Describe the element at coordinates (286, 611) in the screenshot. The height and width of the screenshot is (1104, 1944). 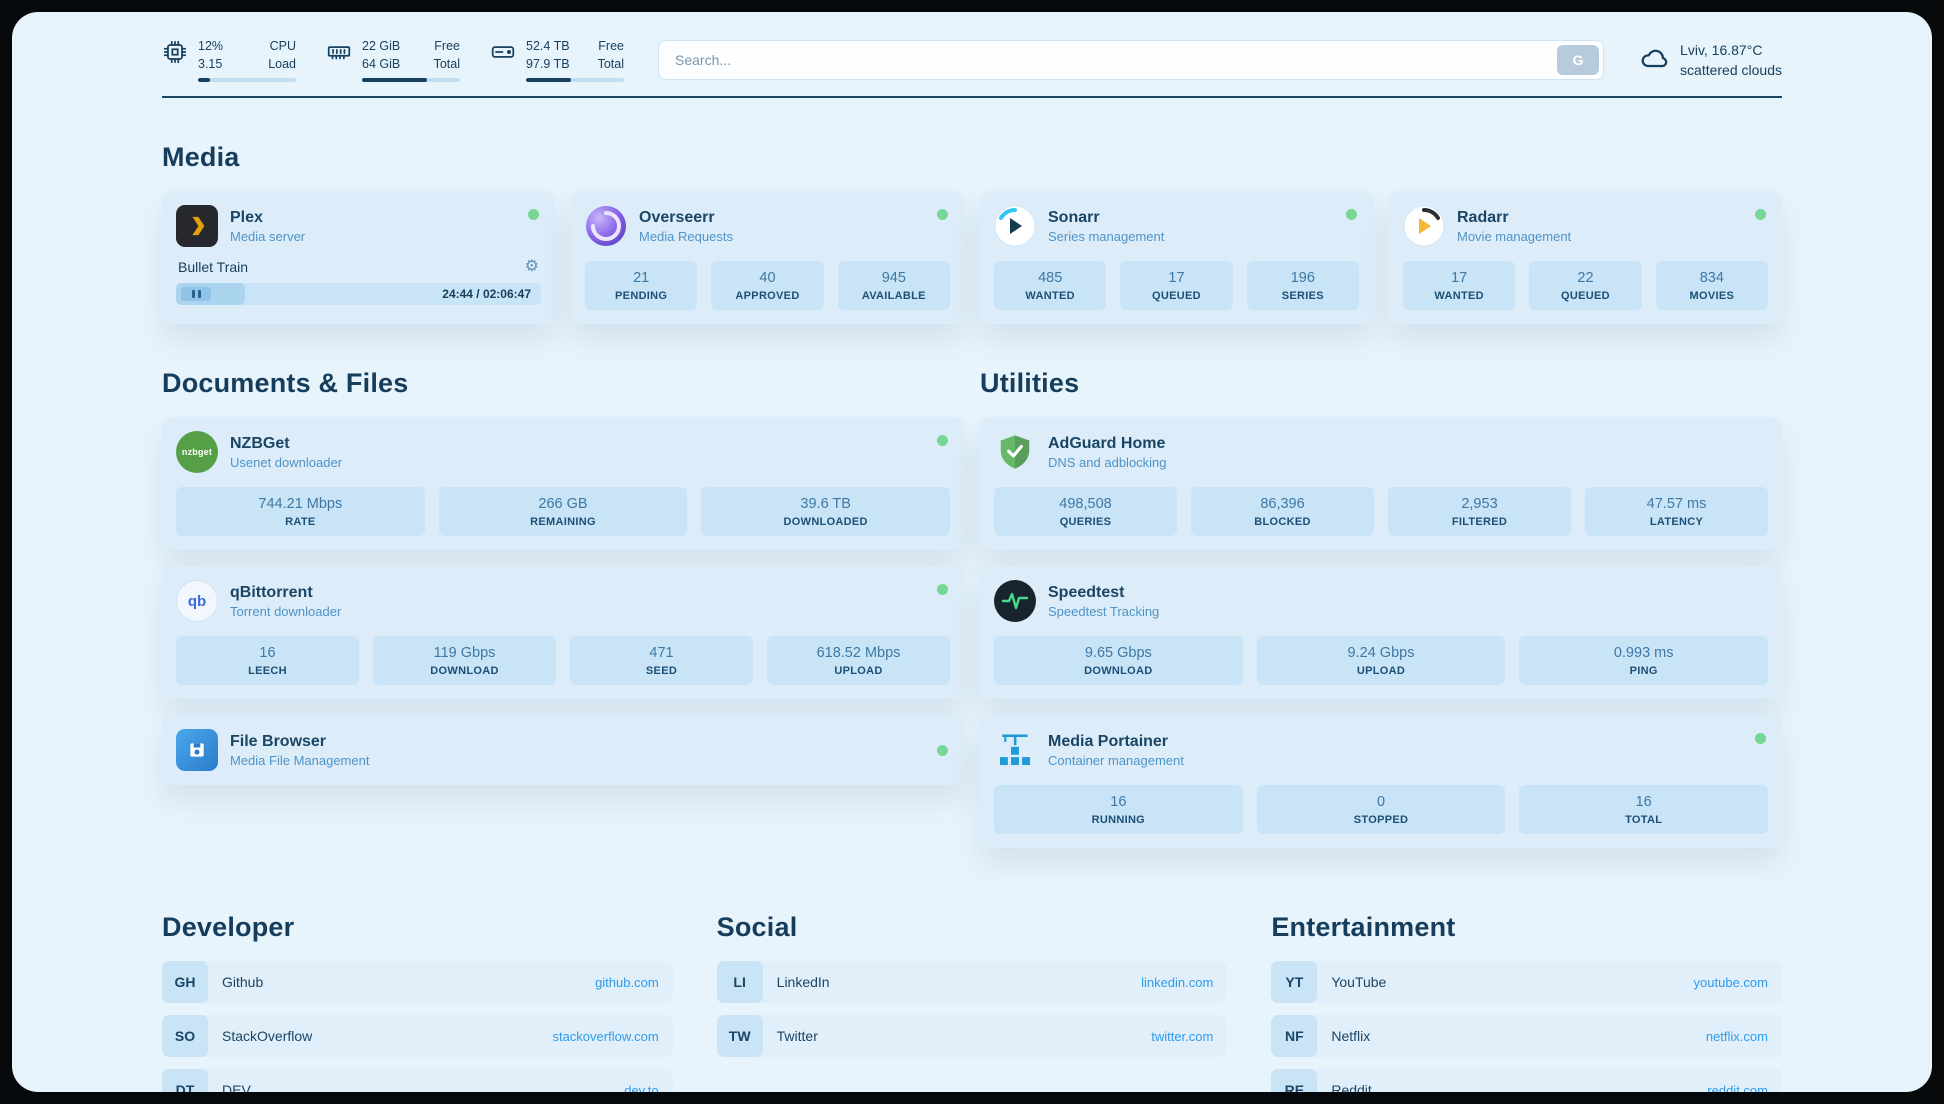
I see `app-subtitle: Torrent downloader` at that location.